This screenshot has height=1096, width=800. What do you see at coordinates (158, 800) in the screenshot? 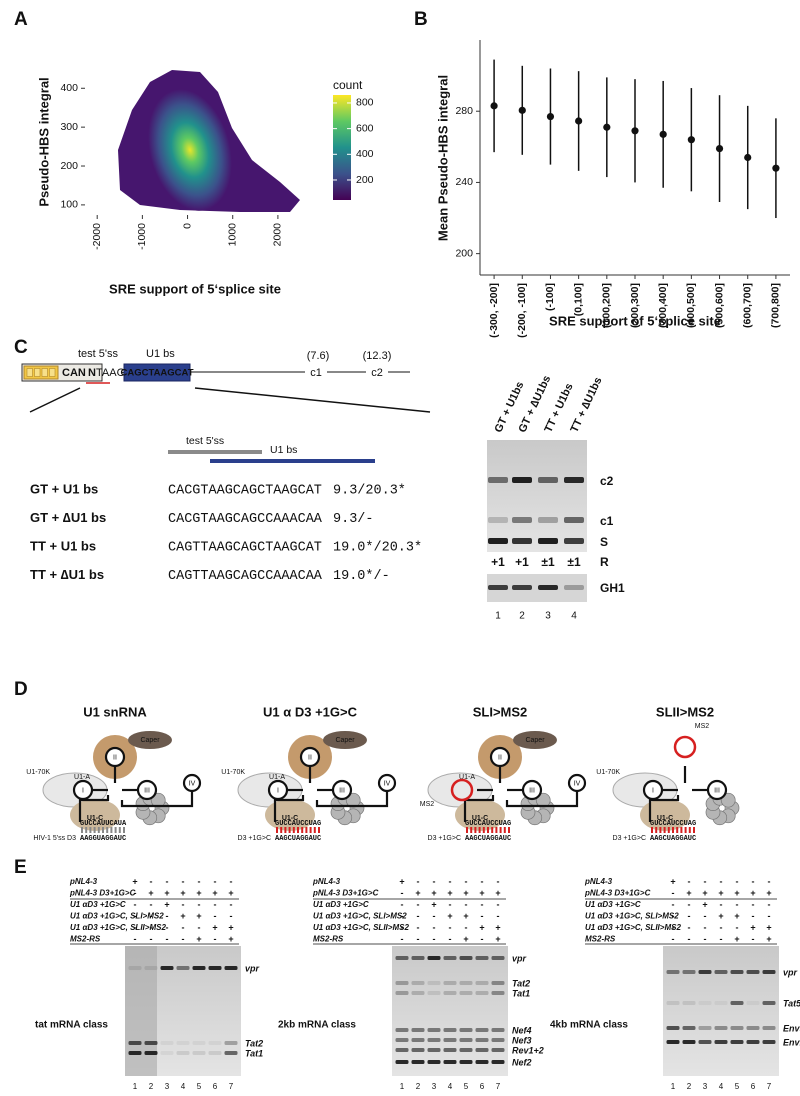
I see `sm-protein` at bounding box center [158, 800].